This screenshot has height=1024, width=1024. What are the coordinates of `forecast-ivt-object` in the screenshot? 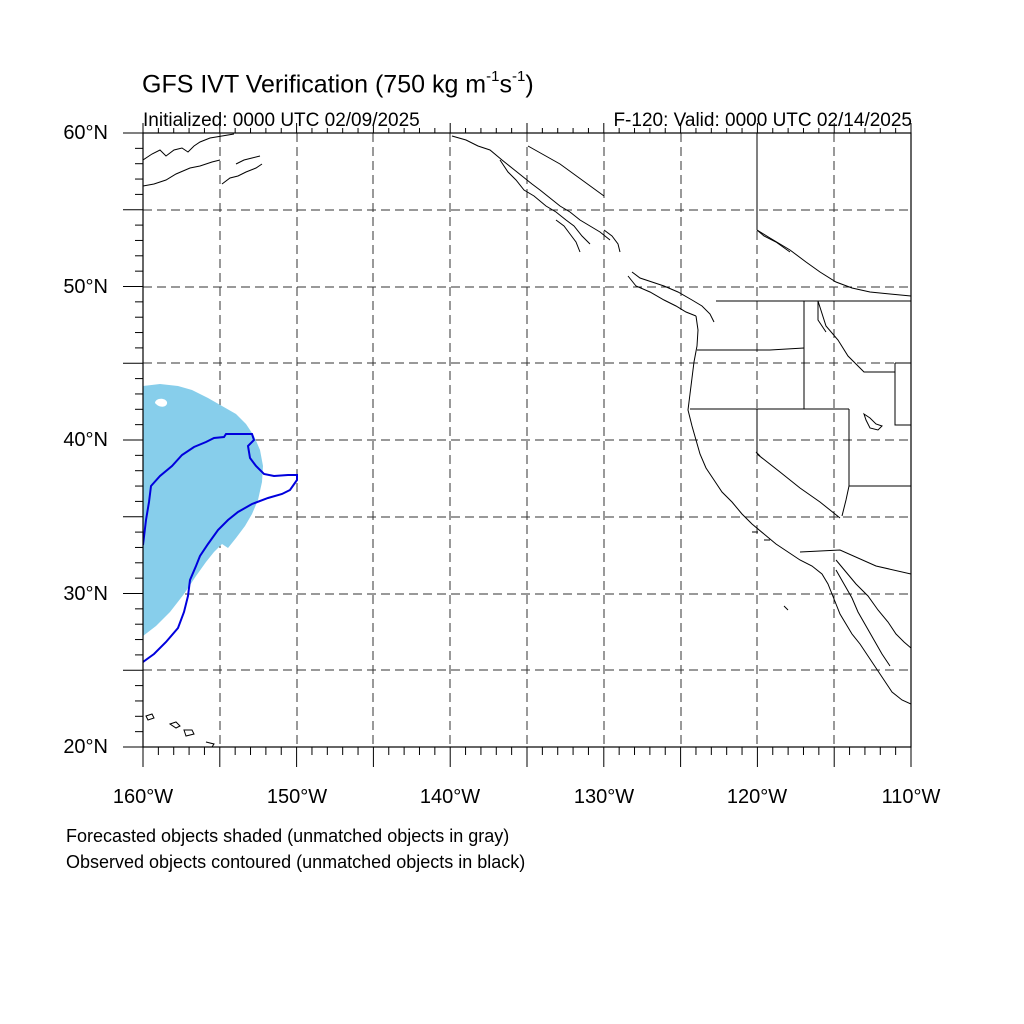 It's located at (203, 510).